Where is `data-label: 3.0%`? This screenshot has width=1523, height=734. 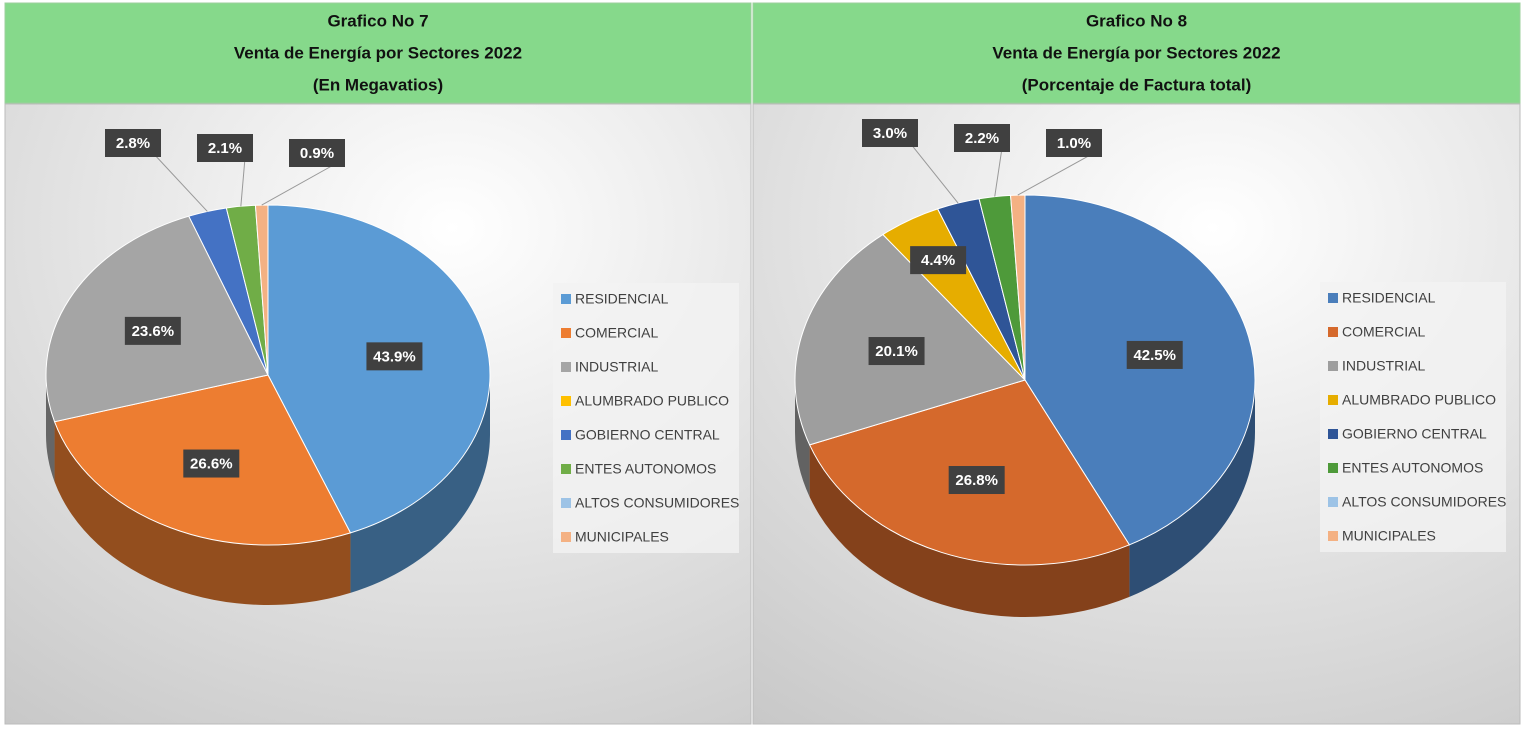 data-label: 3.0% is located at coordinates (890, 133).